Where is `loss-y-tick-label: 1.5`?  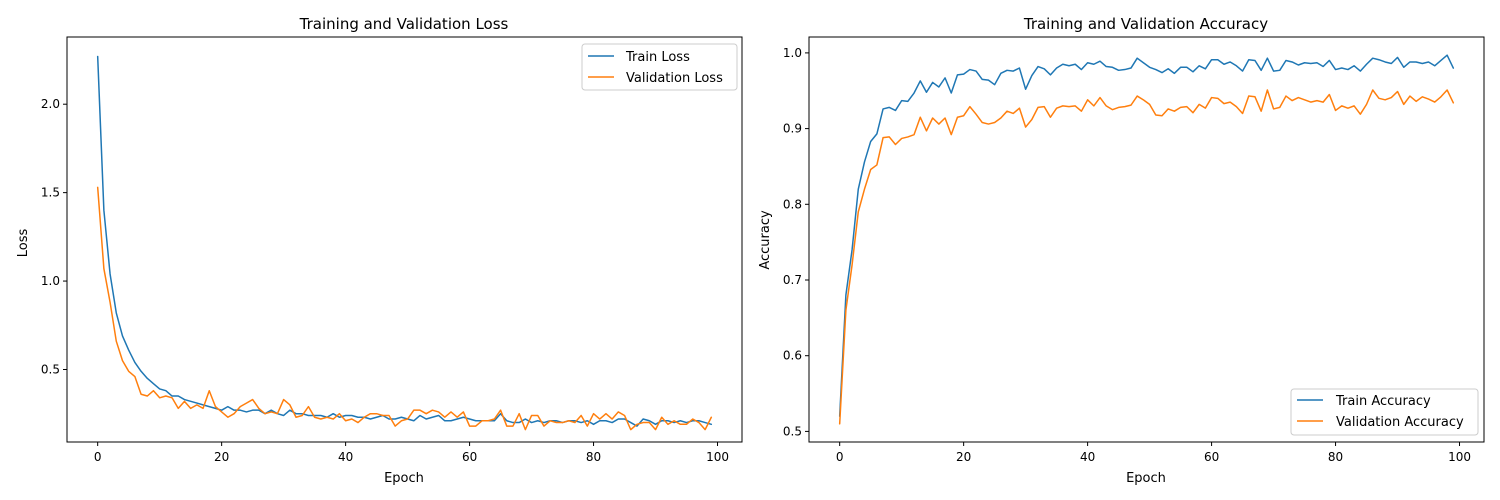 loss-y-tick-label: 1.5 is located at coordinates (50, 193).